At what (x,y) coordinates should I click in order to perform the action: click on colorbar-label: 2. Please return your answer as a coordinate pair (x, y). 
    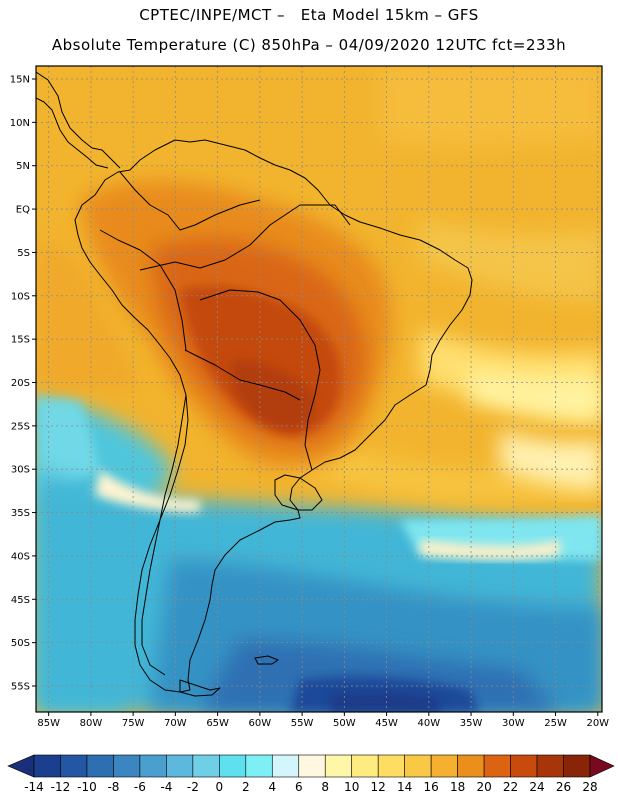
    Looking at the image, I should click on (246, 787).